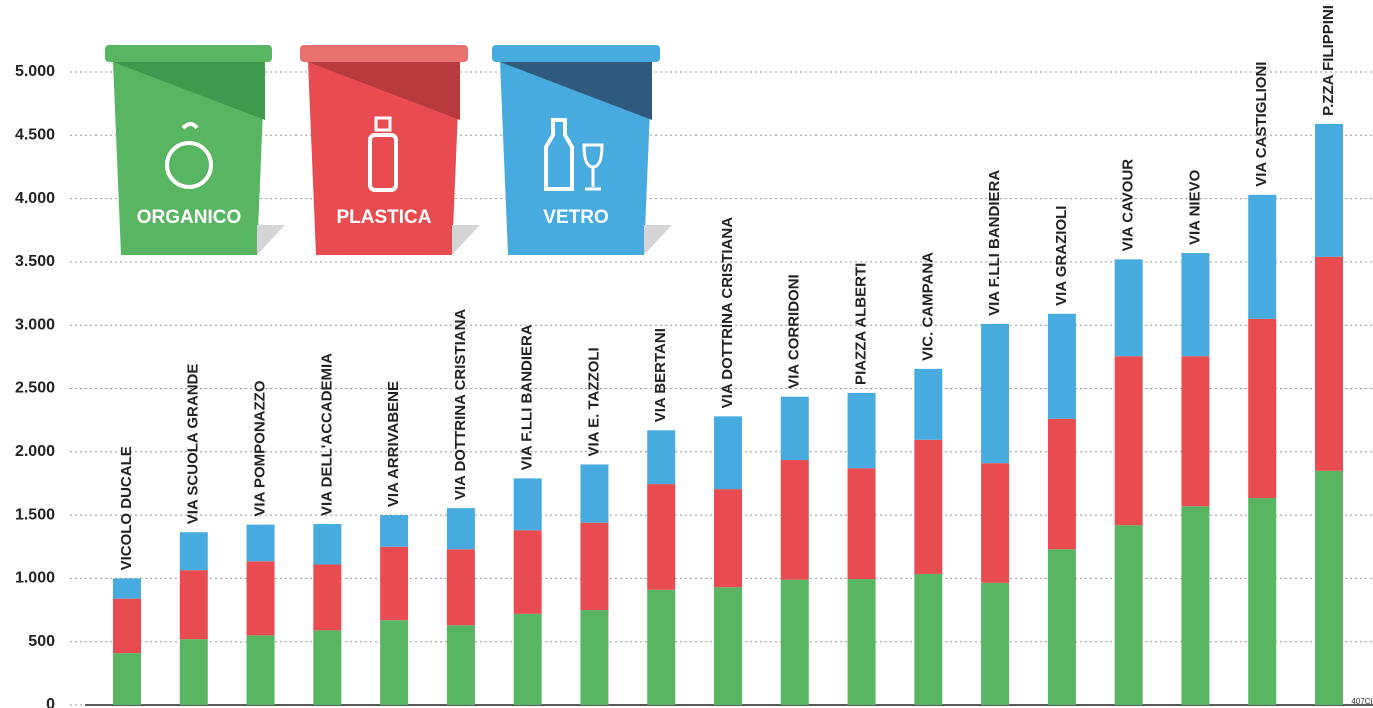  What do you see at coordinates (1128, 205) in the screenshot?
I see `category-label: VIA CAVOUR` at bounding box center [1128, 205].